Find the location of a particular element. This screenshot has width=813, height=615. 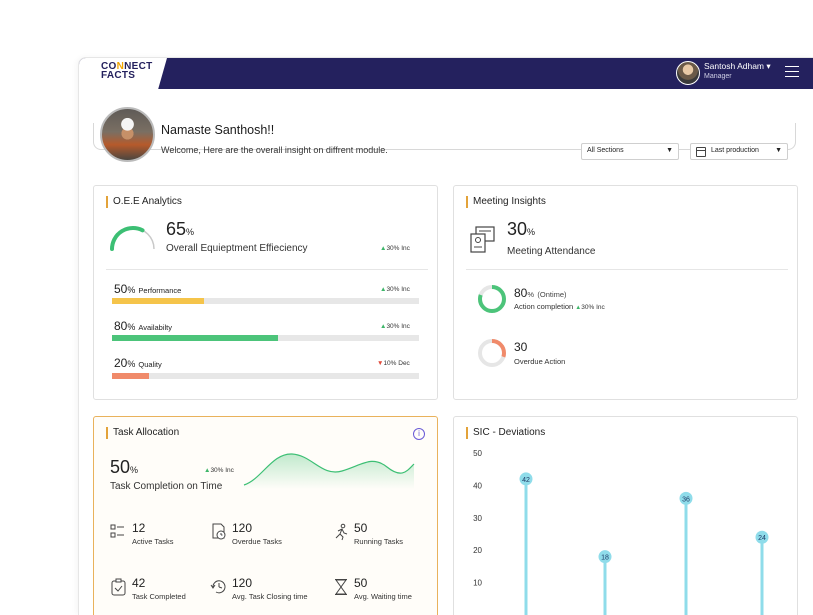

card-title: O.E.E Analytics is located at coordinates (144, 202).